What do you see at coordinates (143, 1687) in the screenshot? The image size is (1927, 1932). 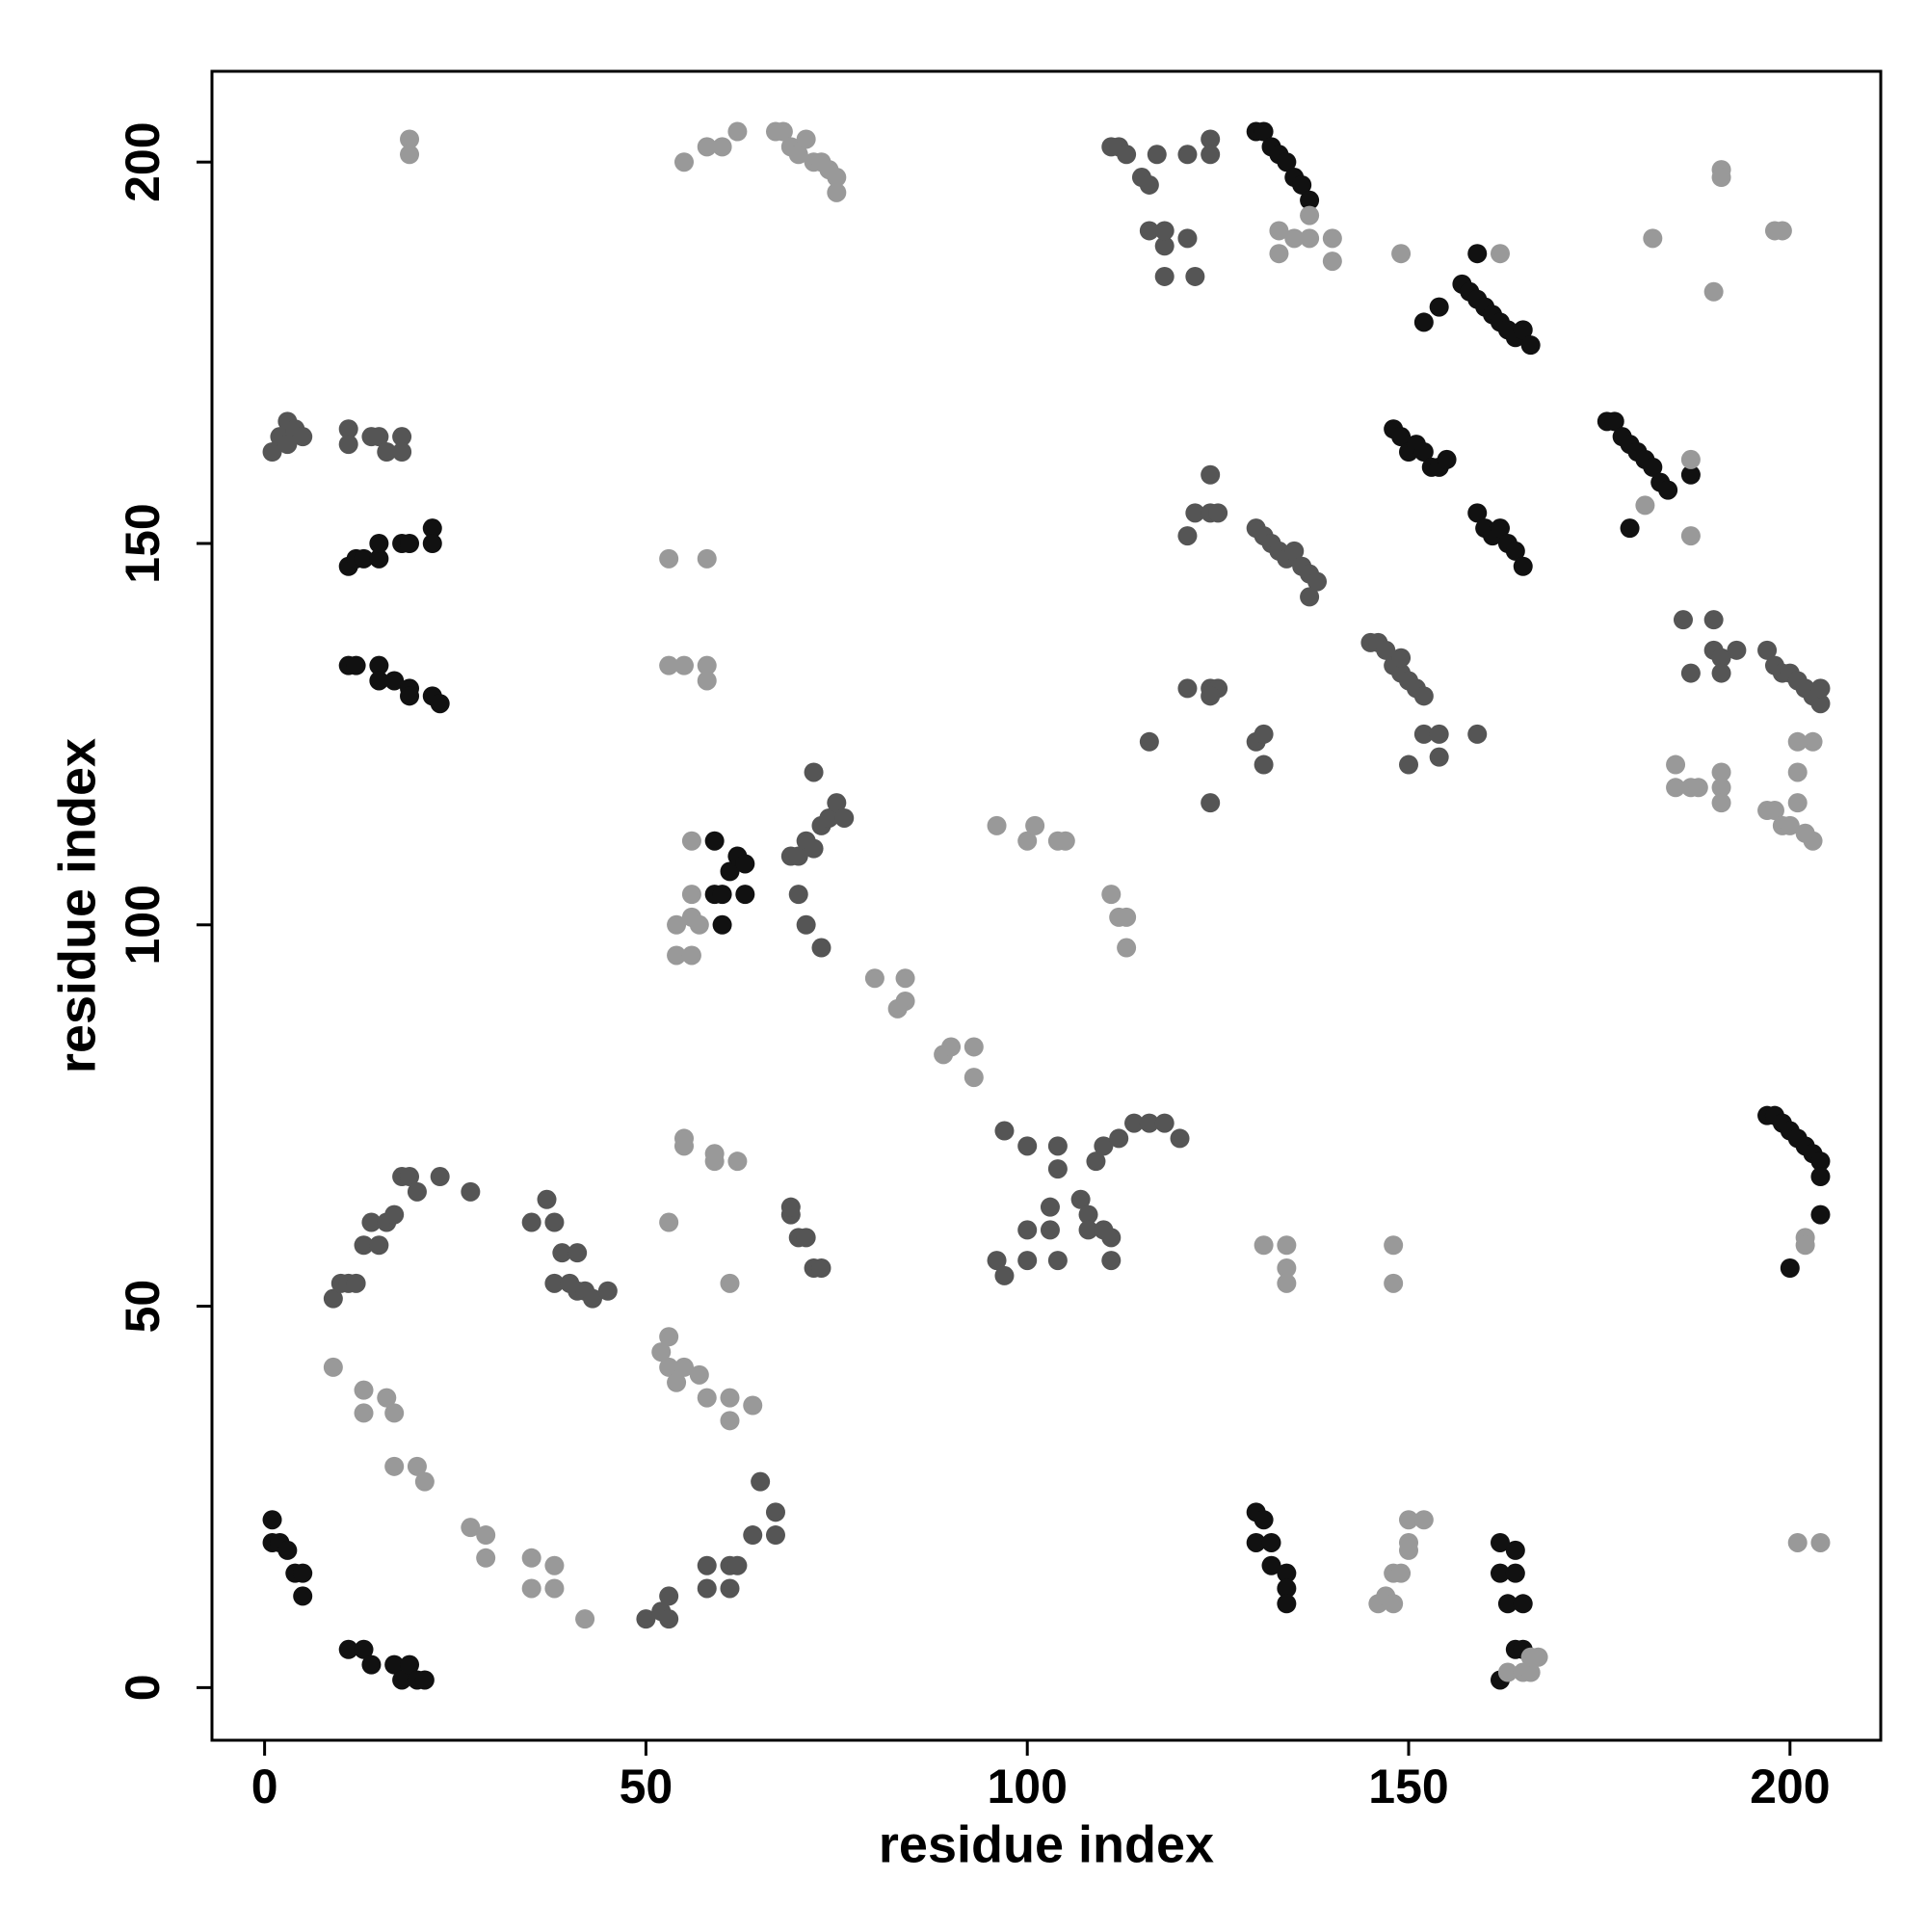 I see `y-tick-label: 0` at bounding box center [143, 1687].